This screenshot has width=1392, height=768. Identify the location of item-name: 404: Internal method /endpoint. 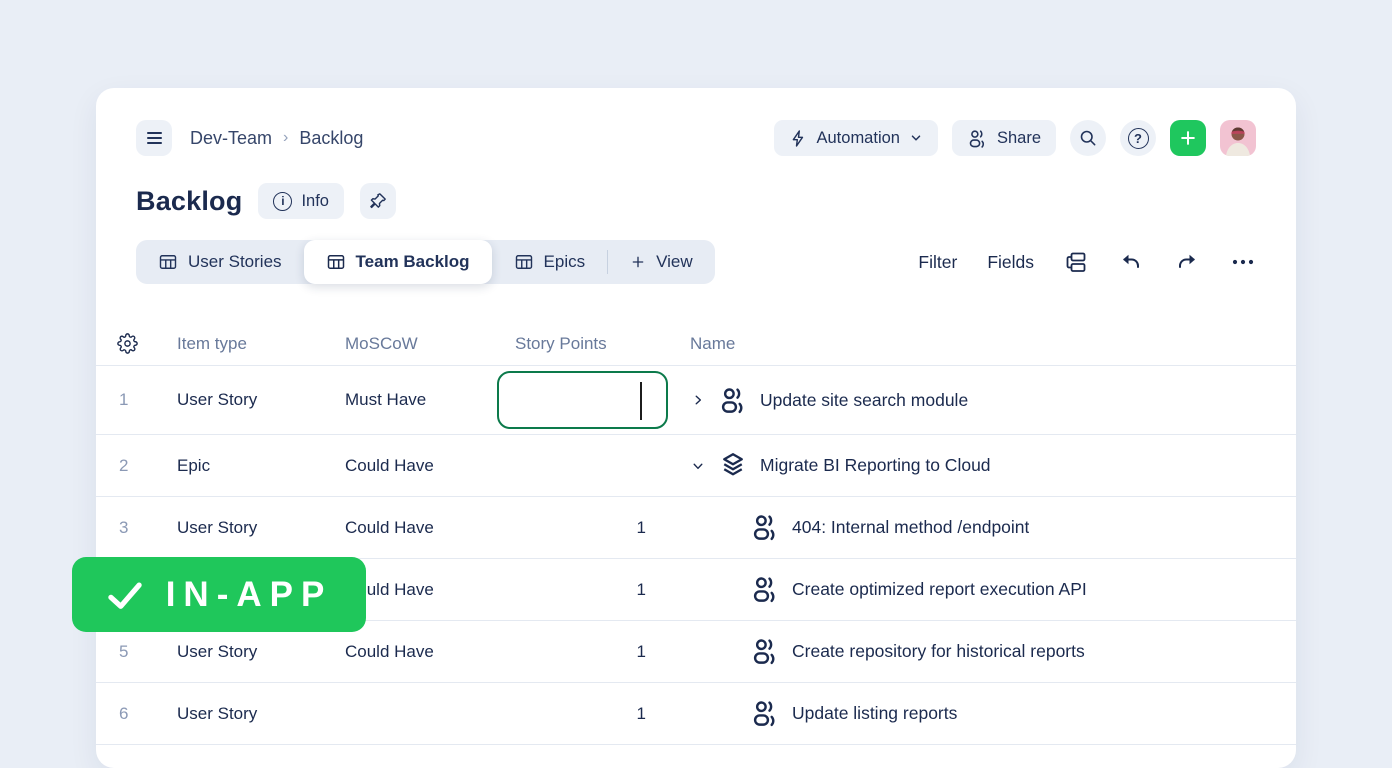
(911, 527).